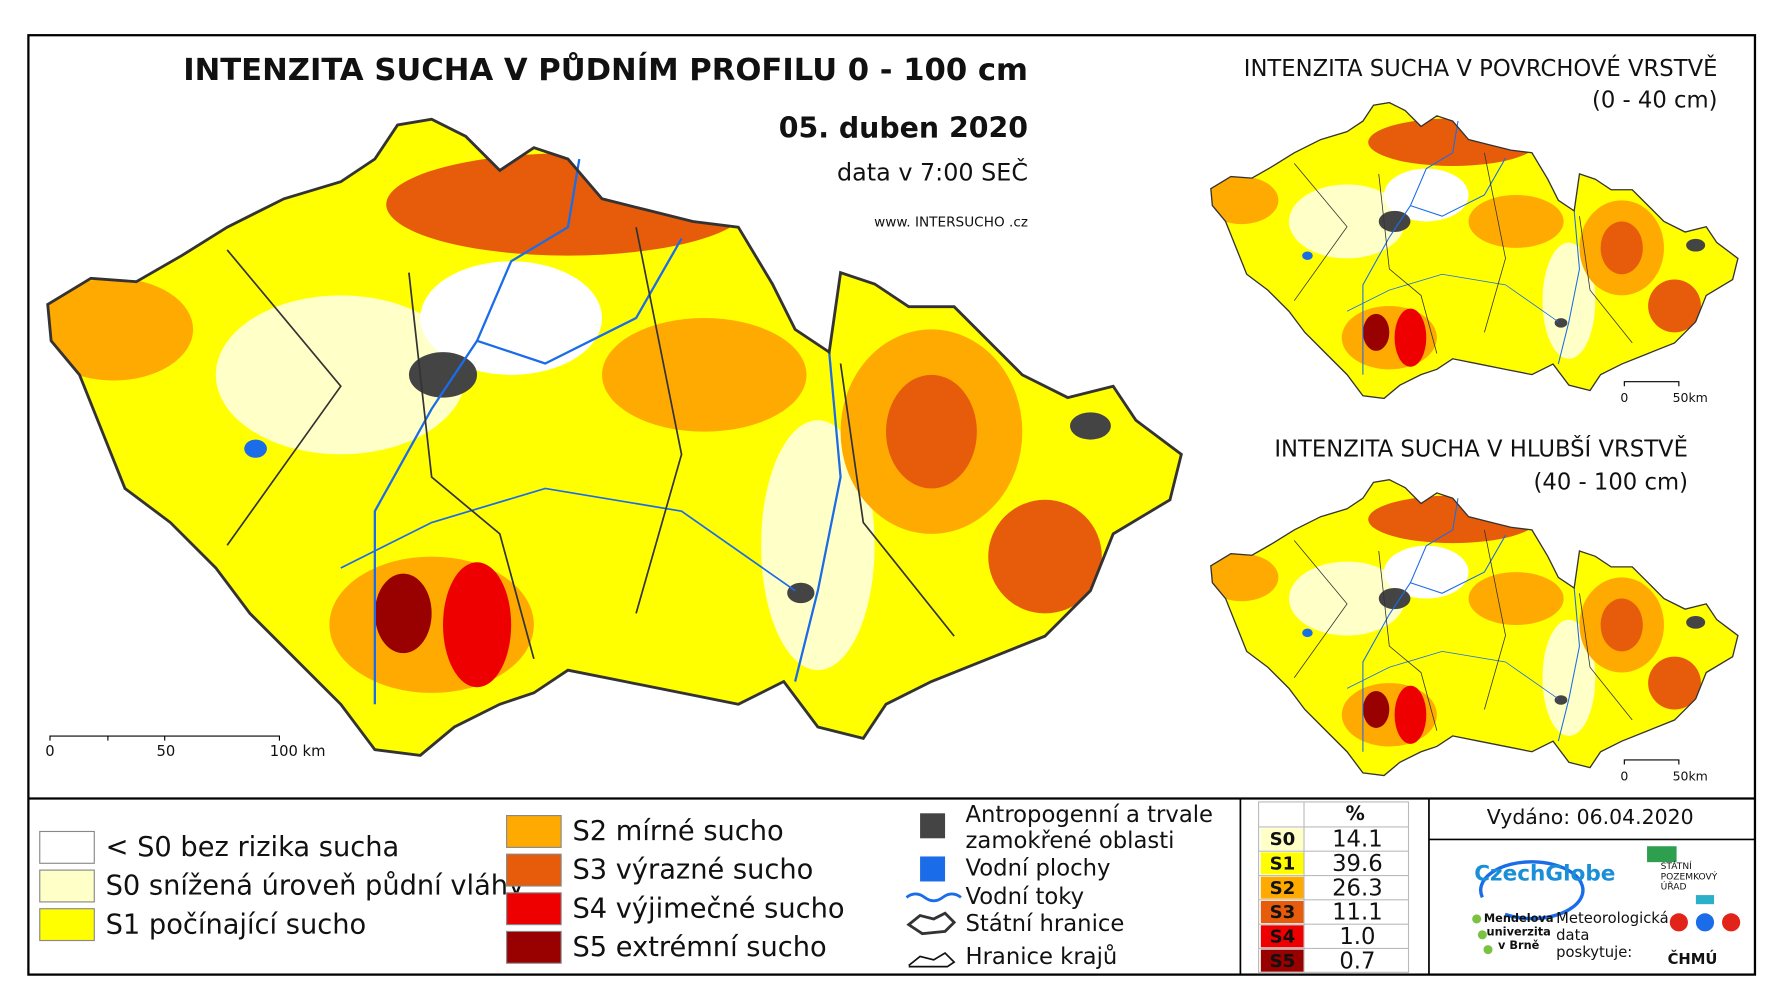 The image size is (1772, 1003). I want to click on logo-text: CzechGlobe, so click(1544, 874).